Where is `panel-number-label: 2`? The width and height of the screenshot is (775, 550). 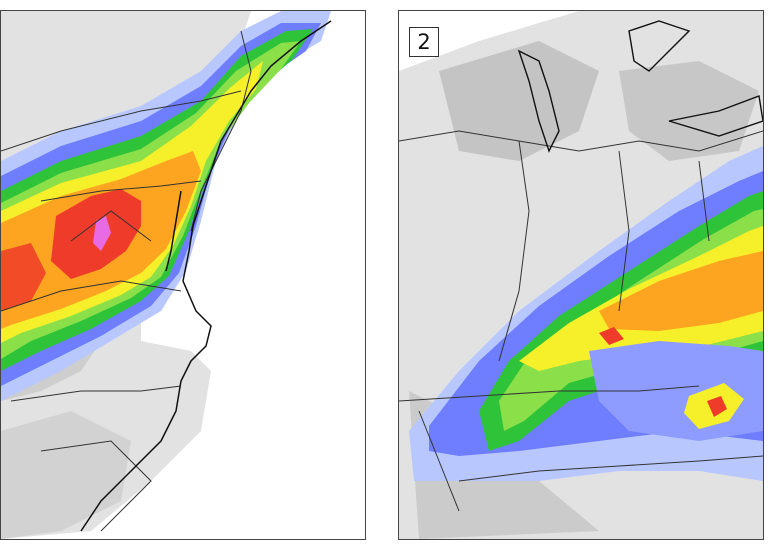 panel-number-label: 2 is located at coordinates (424, 42).